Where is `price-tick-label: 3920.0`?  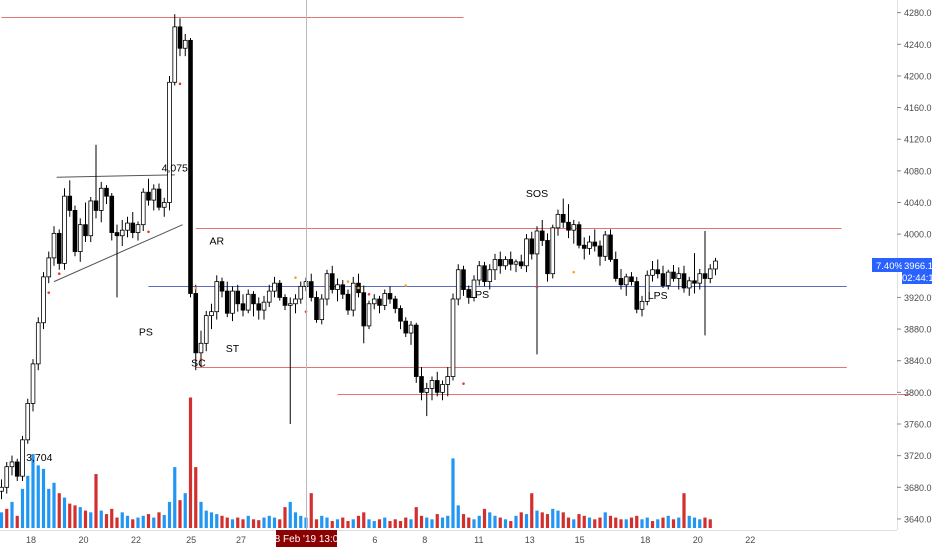 price-tick-label: 3920.0 is located at coordinates (918, 298).